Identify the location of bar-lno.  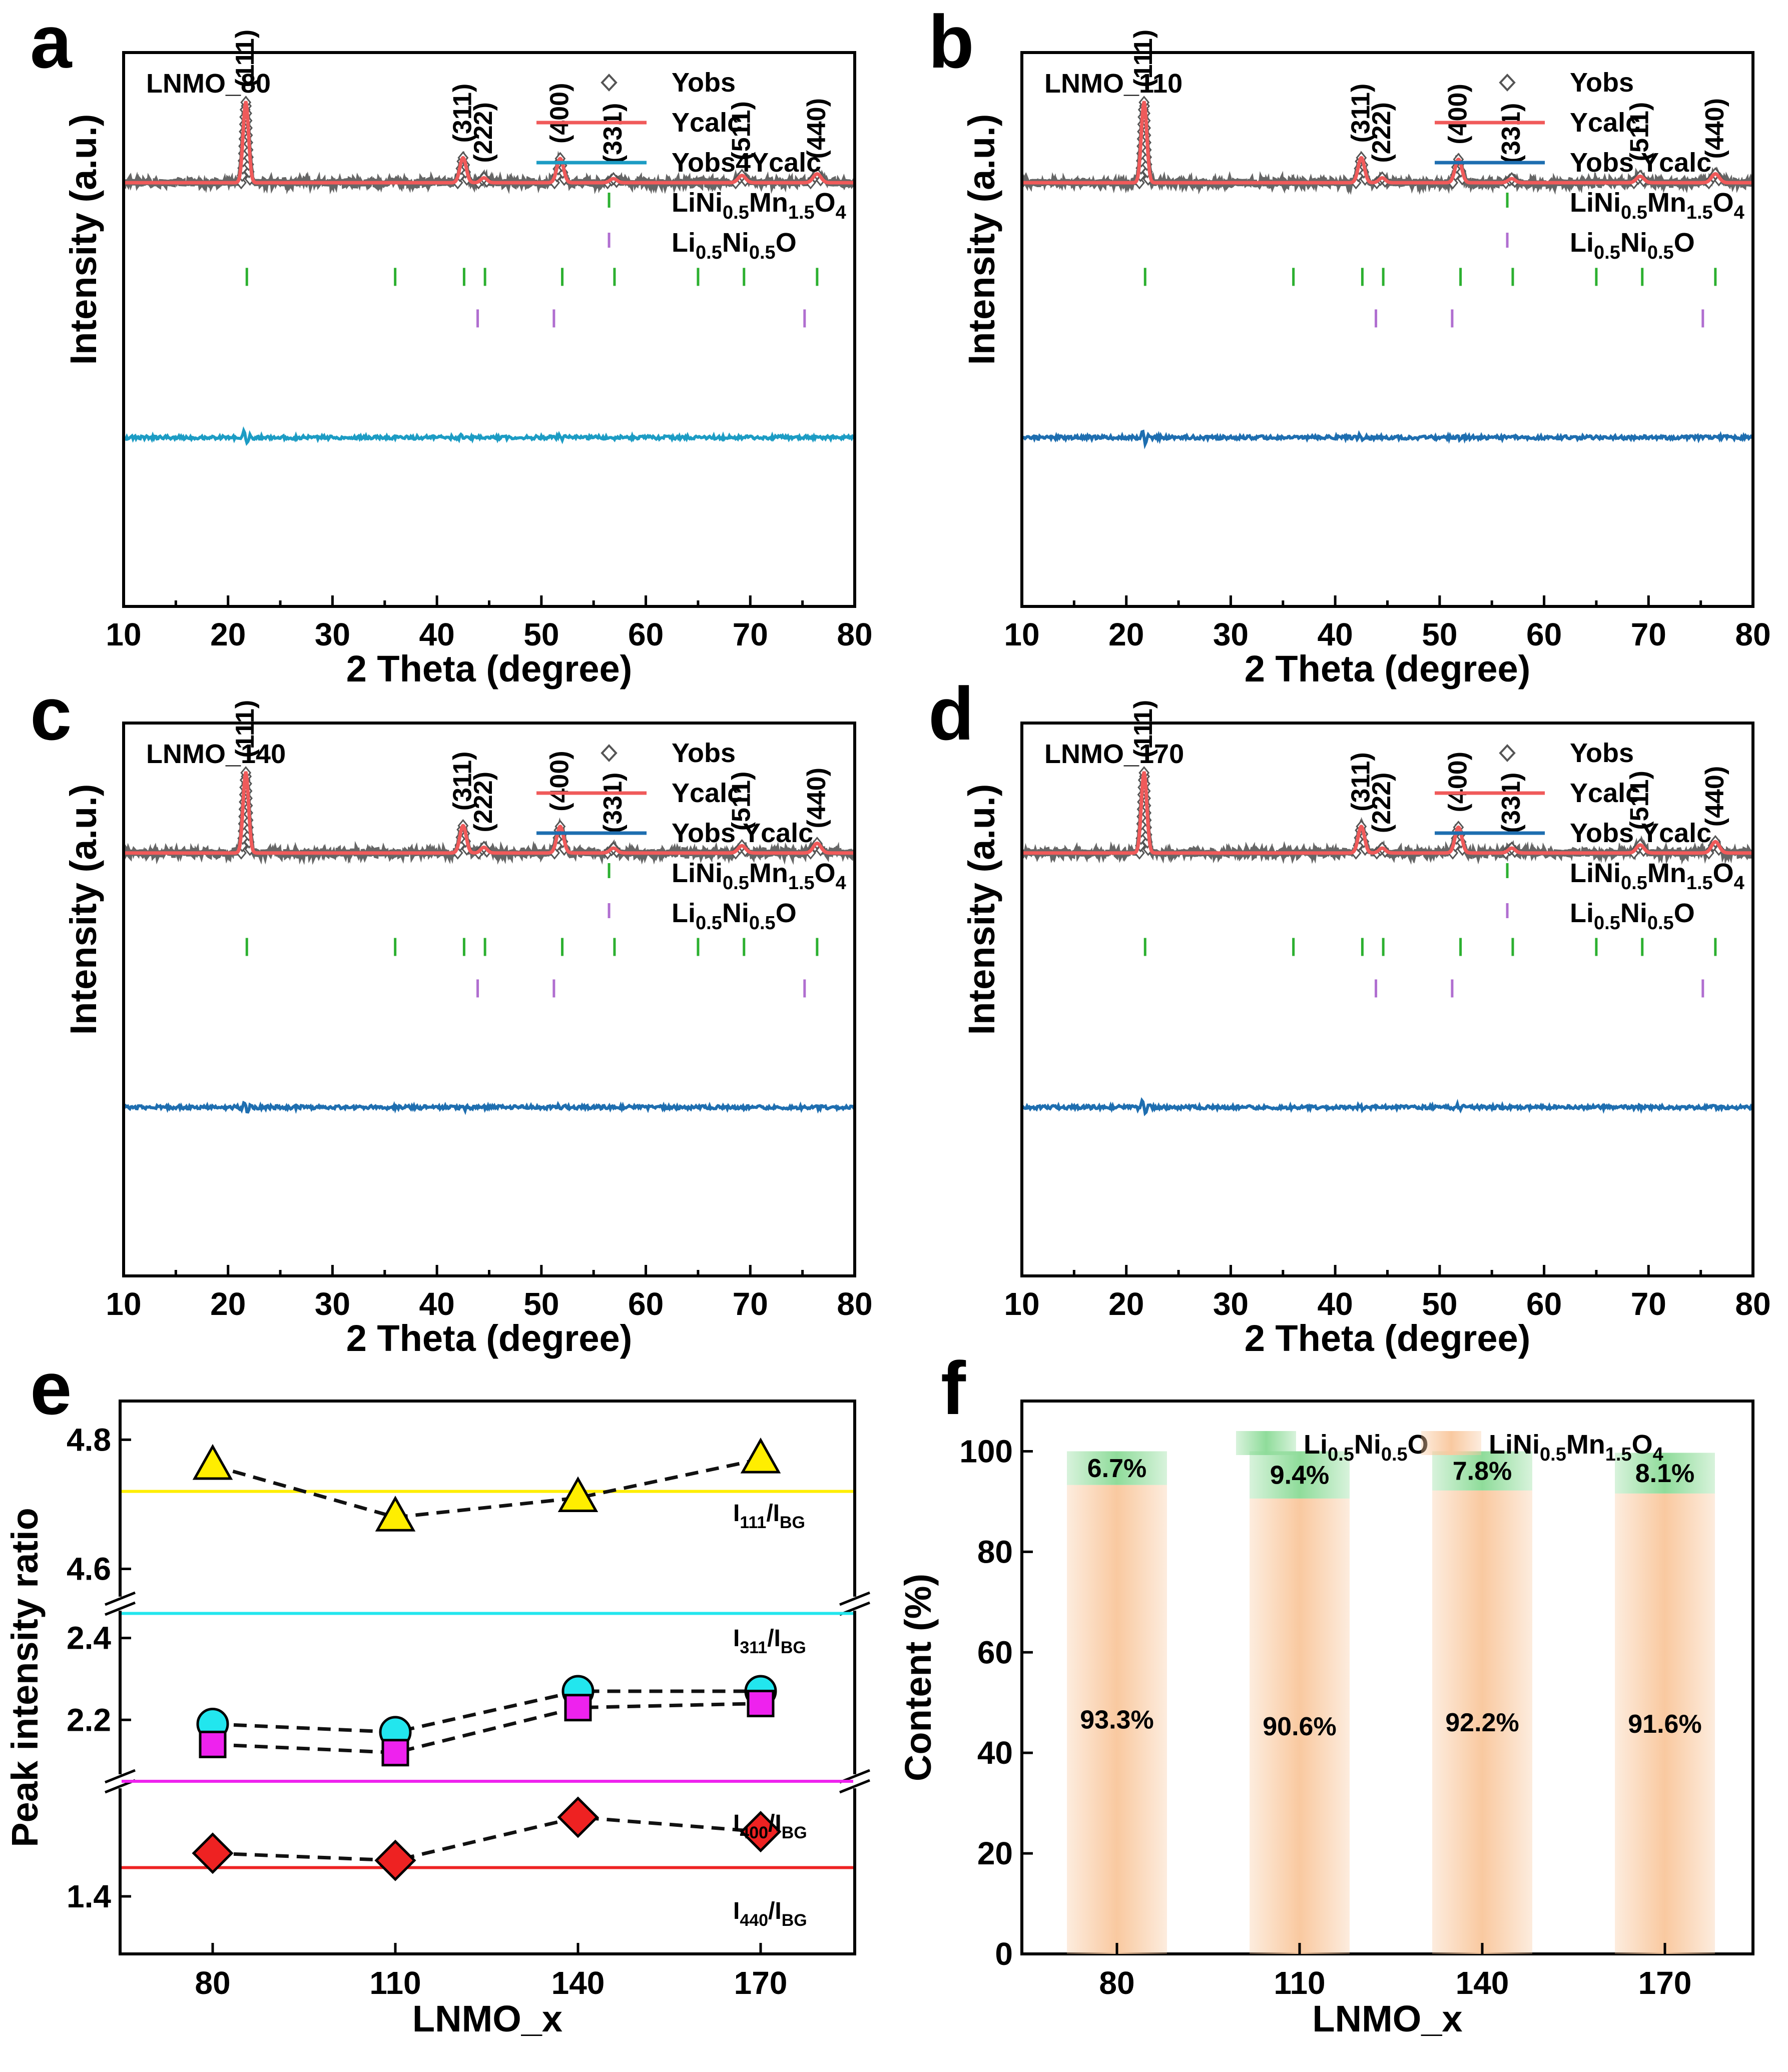
(1117, 1468).